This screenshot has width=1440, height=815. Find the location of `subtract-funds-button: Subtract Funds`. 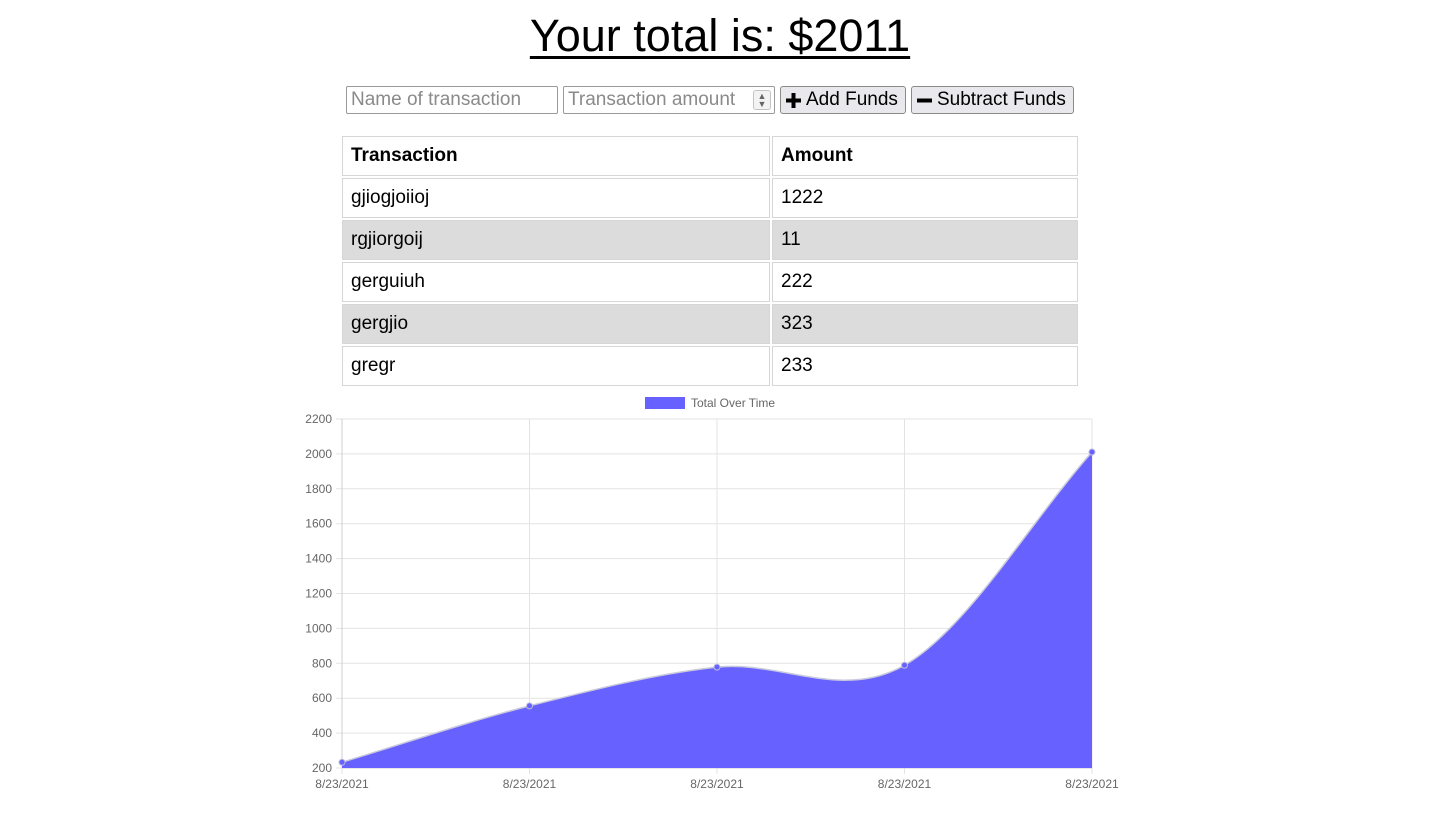

subtract-funds-button: Subtract Funds is located at coordinates (992, 100).